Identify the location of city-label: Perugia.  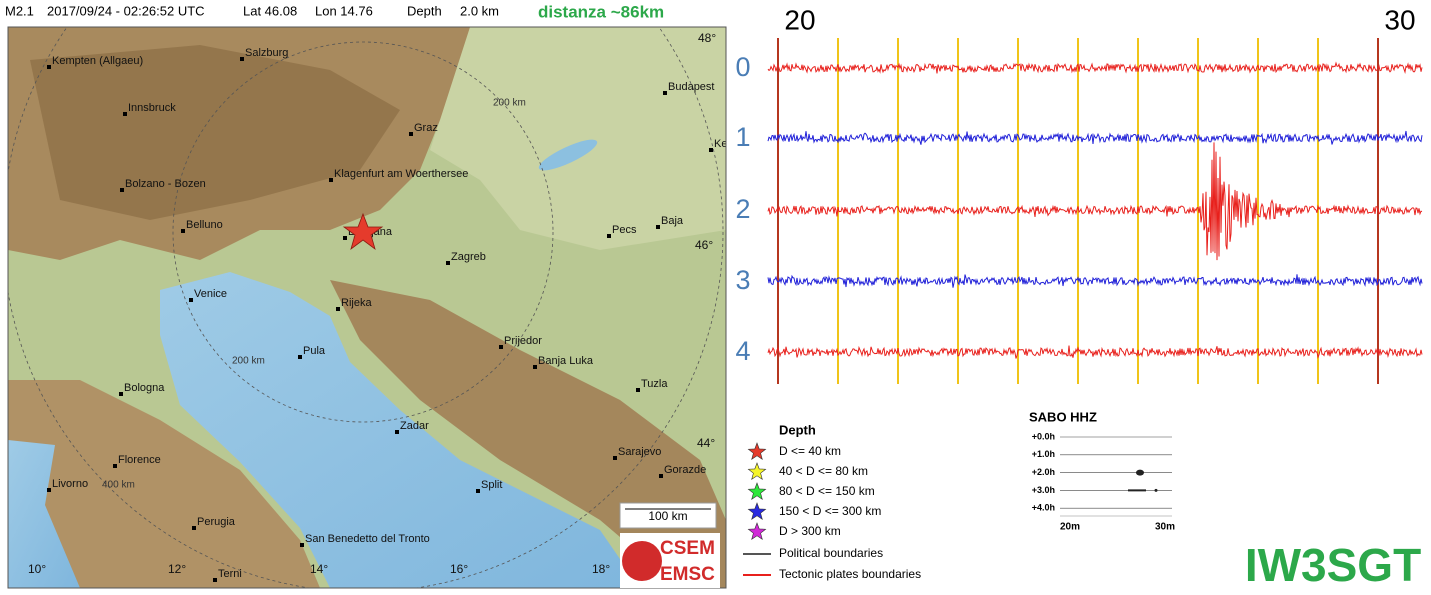
(216, 522).